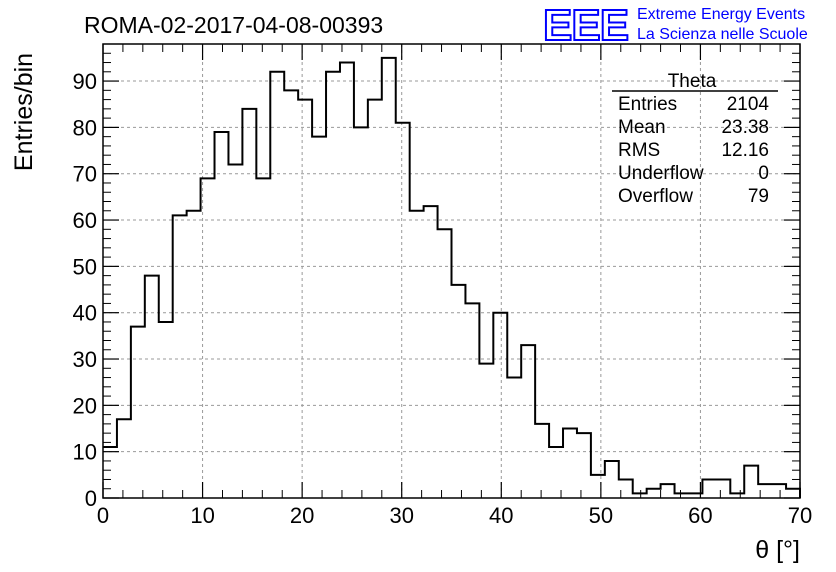 The width and height of the screenshot is (836, 572). What do you see at coordinates (800, 515) in the screenshot?
I see `x-tick-label: 70` at bounding box center [800, 515].